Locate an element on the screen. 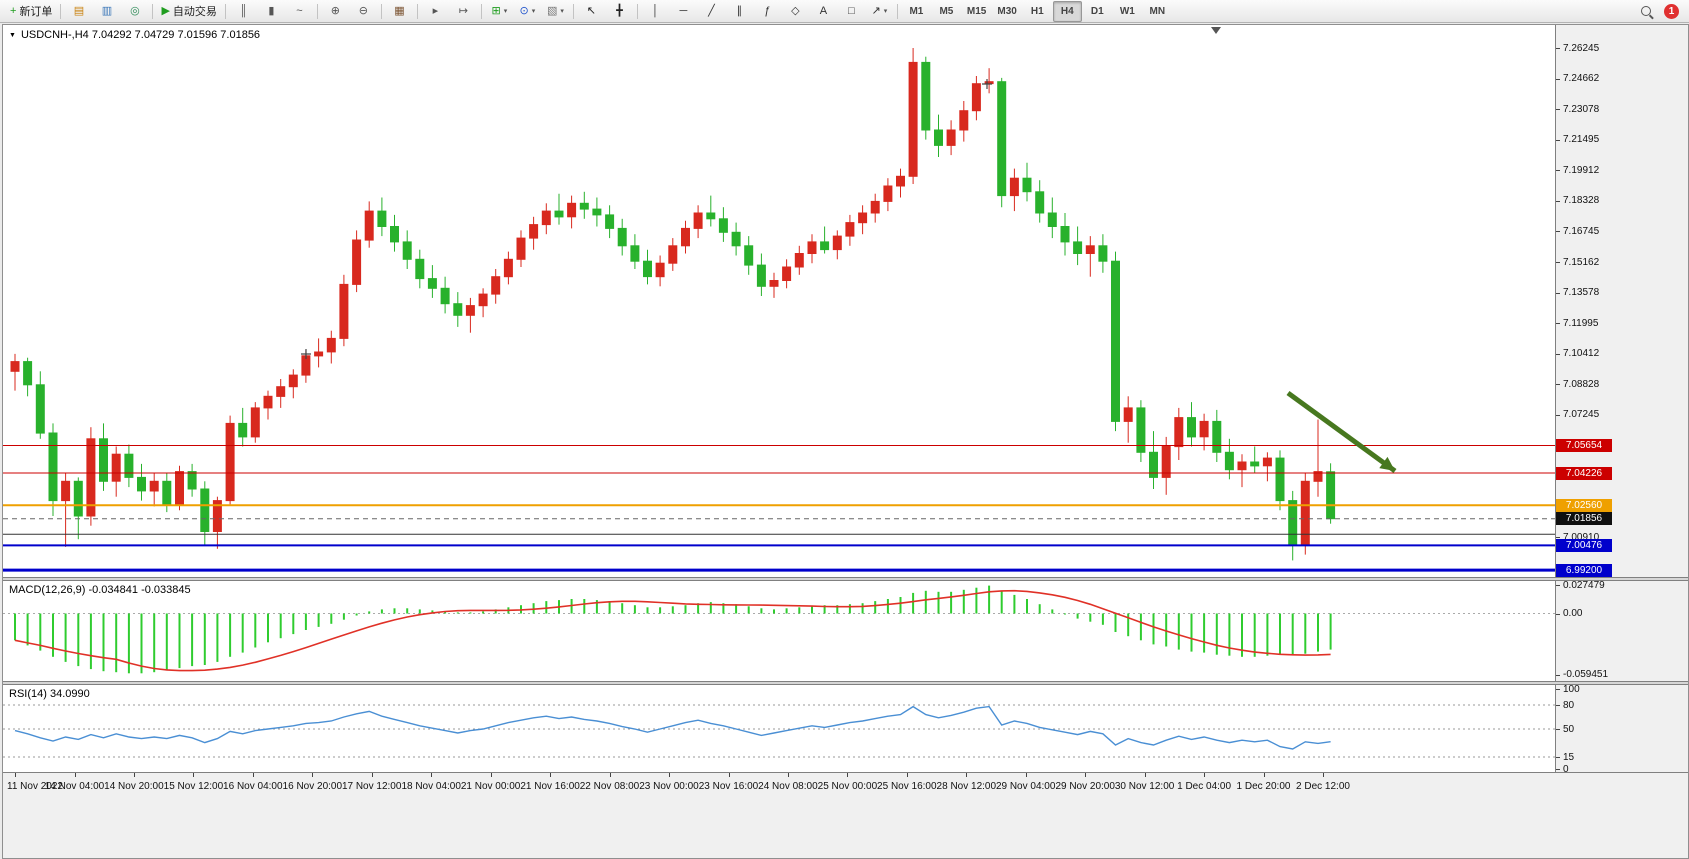 The image size is (1689, 859). price-scale-label: 7.16745 is located at coordinates (1581, 231).